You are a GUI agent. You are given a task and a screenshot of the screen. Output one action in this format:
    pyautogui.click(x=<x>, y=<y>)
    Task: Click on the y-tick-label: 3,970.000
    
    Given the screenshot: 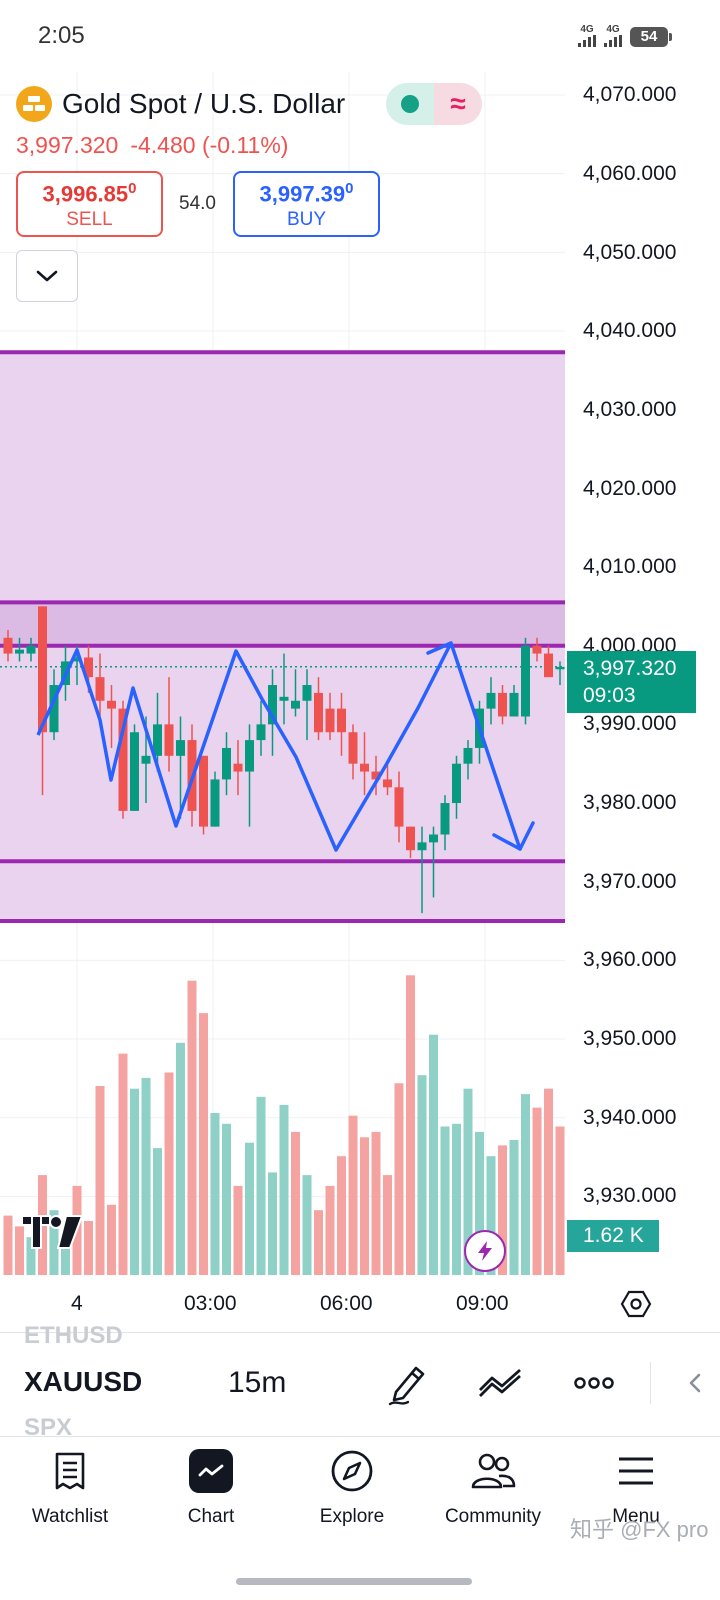 What is the action you would take?
    pyautogui.click(x=630, y=881)
    